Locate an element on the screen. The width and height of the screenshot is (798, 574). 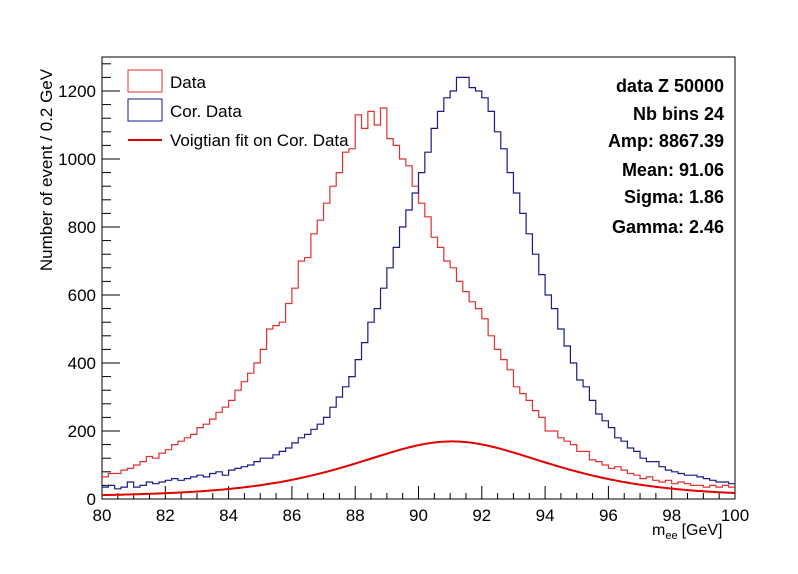
x-tick-label: 90 is located at coordinates (418, 515).